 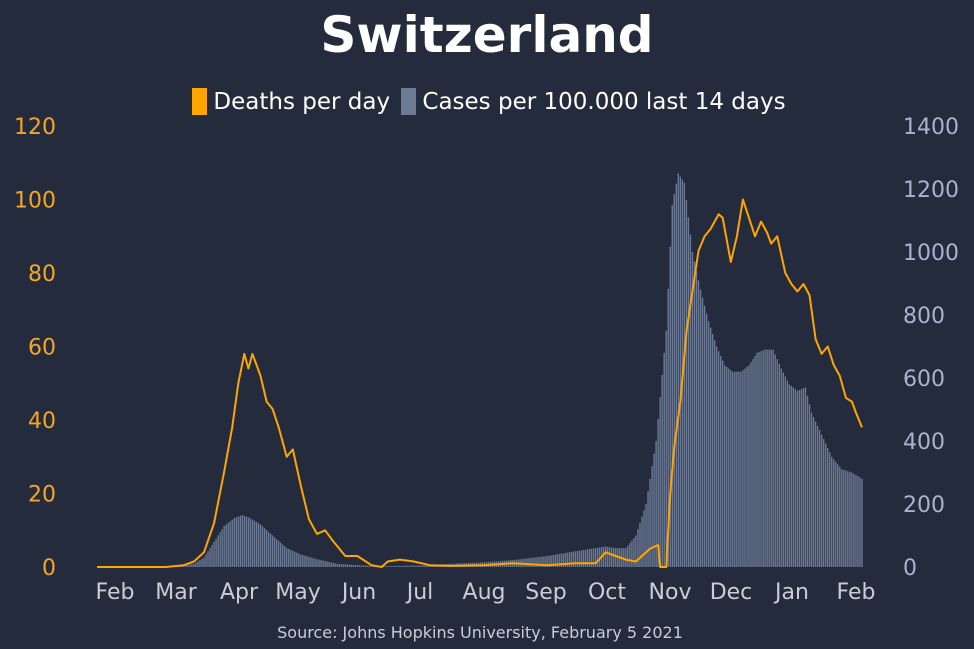 What do you see at coordinates (607, 592) in the screenshot?
I see `x-axis-tick: Oct` at bounding box center [607, 592].